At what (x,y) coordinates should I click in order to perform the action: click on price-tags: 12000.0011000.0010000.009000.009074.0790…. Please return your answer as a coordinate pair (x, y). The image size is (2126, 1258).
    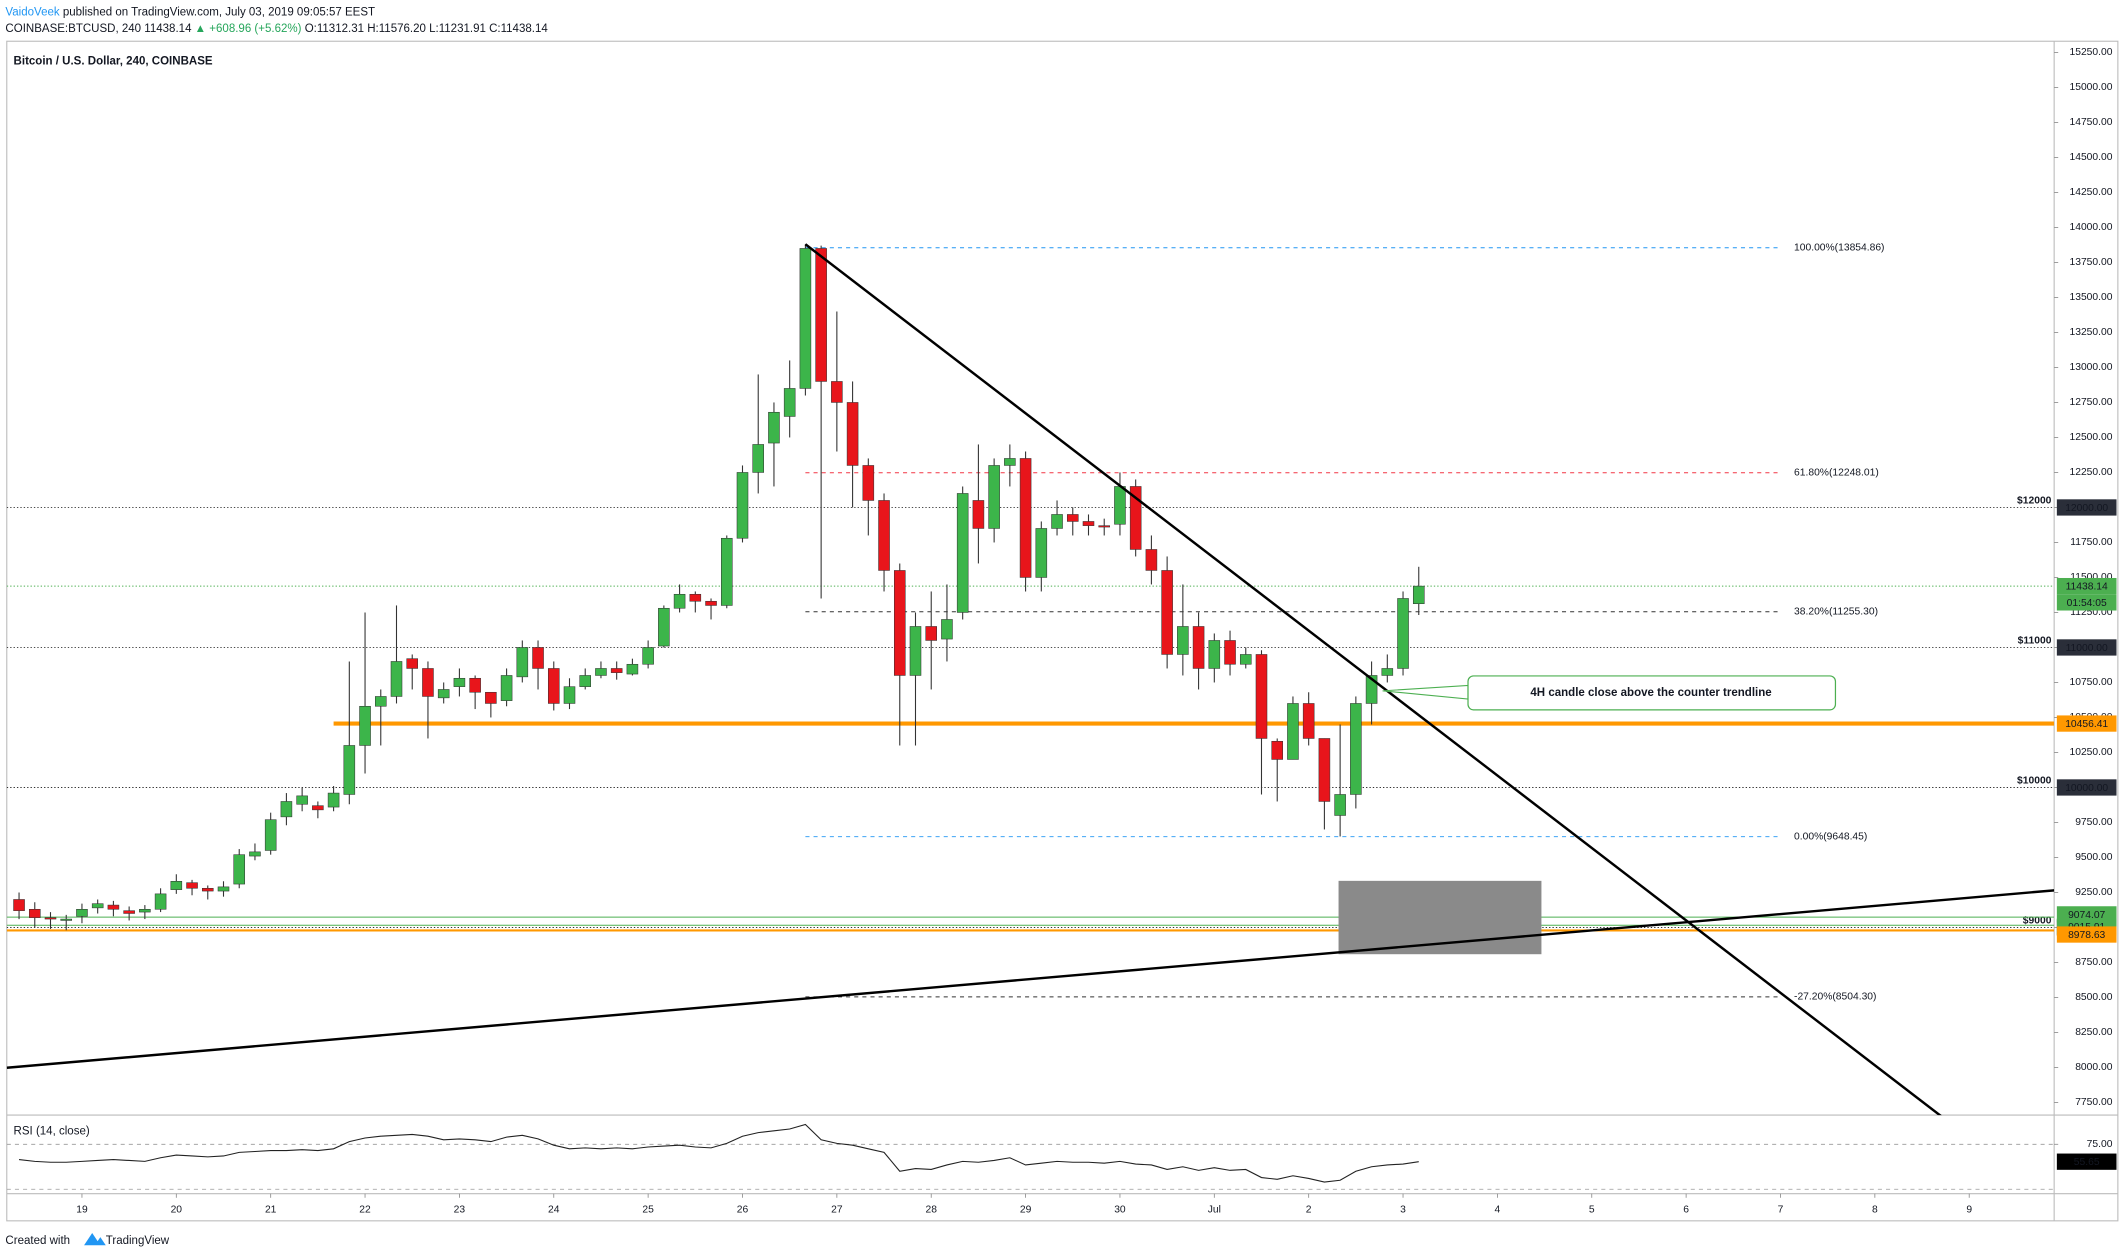
    Looking at the image, I should click on (2086, 721).